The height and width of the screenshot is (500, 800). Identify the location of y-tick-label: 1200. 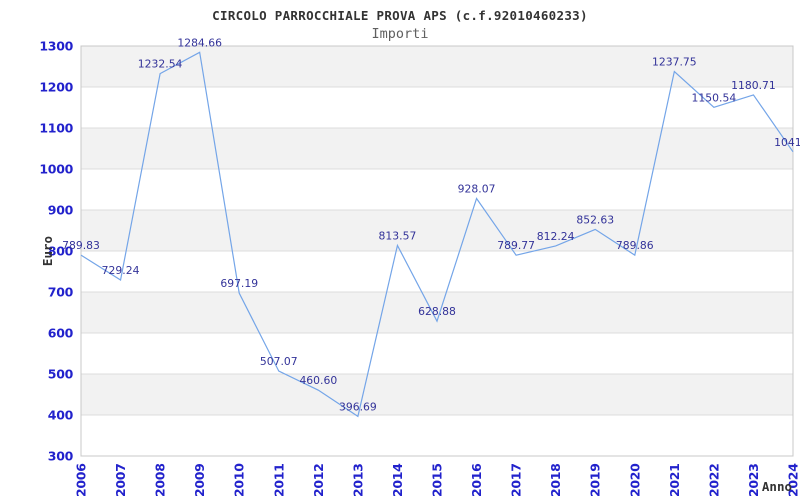
(56, 87).